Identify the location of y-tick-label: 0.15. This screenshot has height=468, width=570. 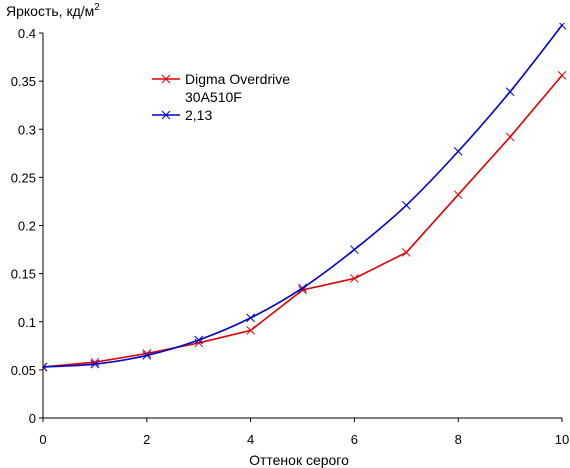
(23, 274).